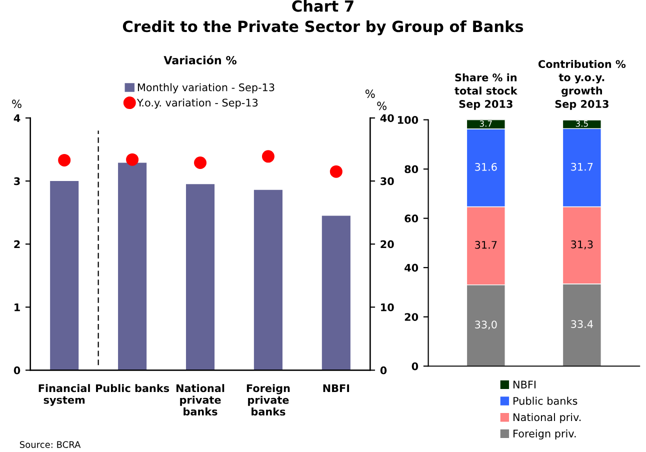 This screenshot has width=646, height=452. What do you see at coordinates (582, 123) in the screenshot?
I see `data-label: 3.5` at bounding box center [582, 123].